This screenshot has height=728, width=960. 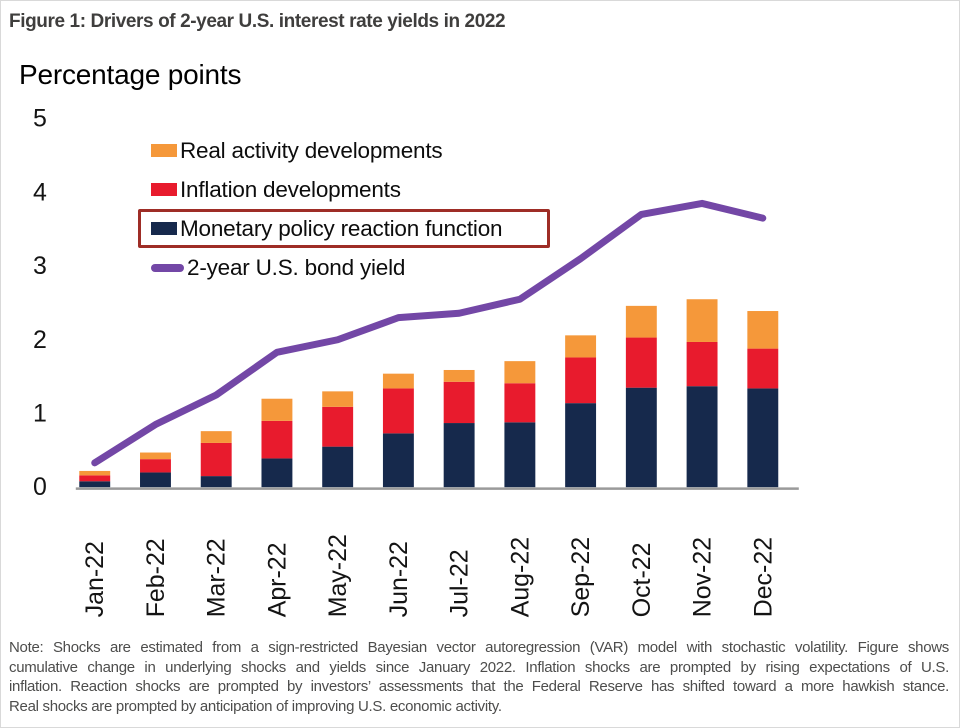 What do you see at coordinates (164, 150) in the screenshot?
I see `legend-swatch-orange` at bounding box center [164, 150].